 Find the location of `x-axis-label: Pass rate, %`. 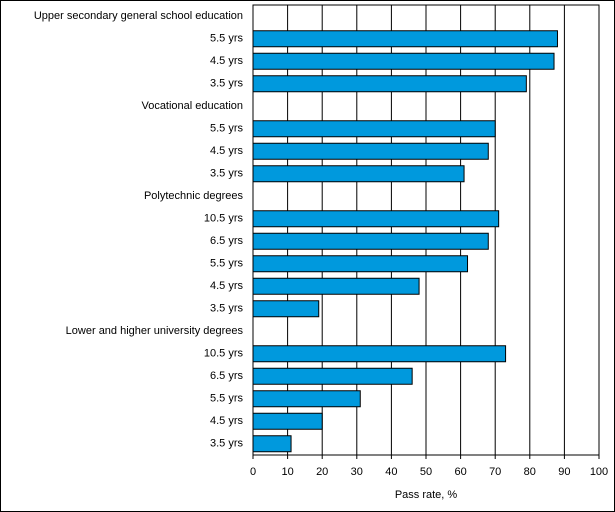

x-axis-label: Pass rate, % is located at coordinates (426, 495).